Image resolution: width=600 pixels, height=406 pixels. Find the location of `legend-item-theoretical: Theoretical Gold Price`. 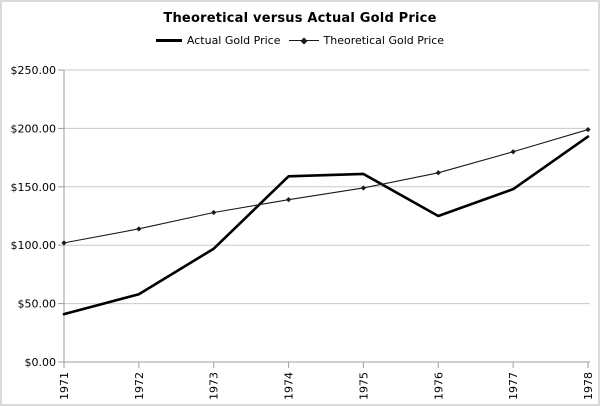

legend-item-theoretical: Theoretical Gold Price is located at coordinates (366, 40).